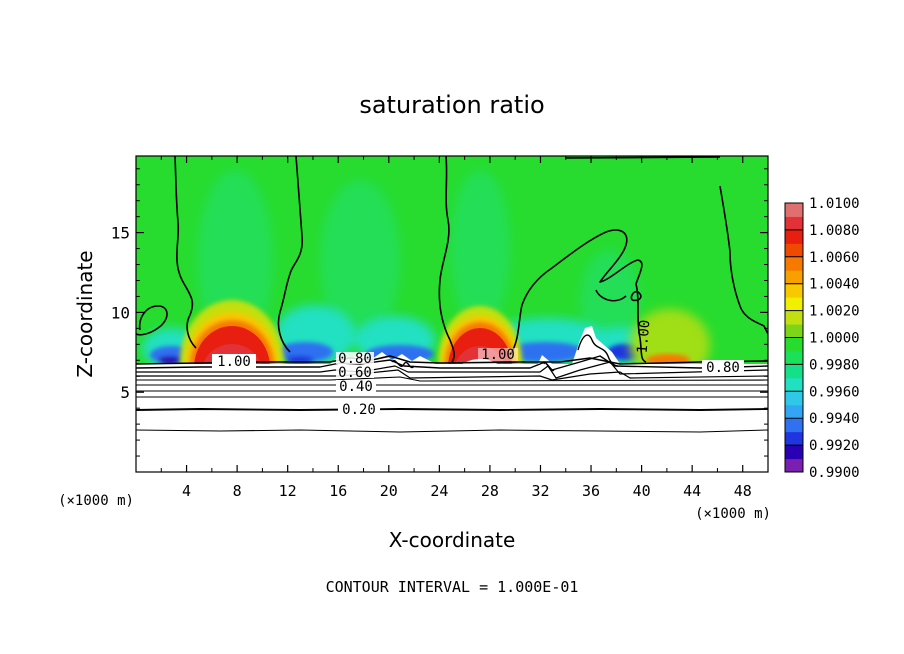  Describe the element at coordinates (834, 419) in the screenshot. I see `colorbar-label: 0.9940` at that location.